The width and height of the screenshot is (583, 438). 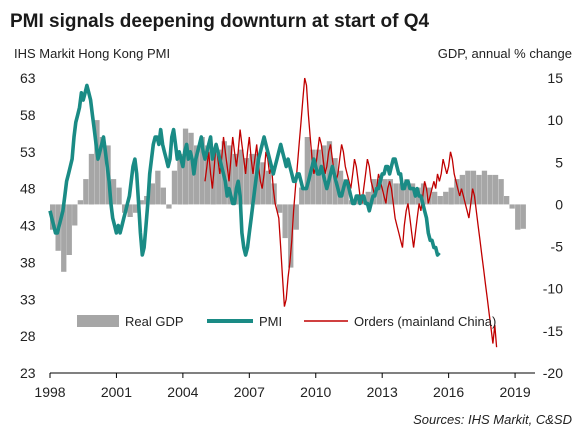 What do you see at coordinates (425, 321) in the screenshot?
I see `legend-label-orders: Orders (mainland China)` at bounding box center [425, 321].